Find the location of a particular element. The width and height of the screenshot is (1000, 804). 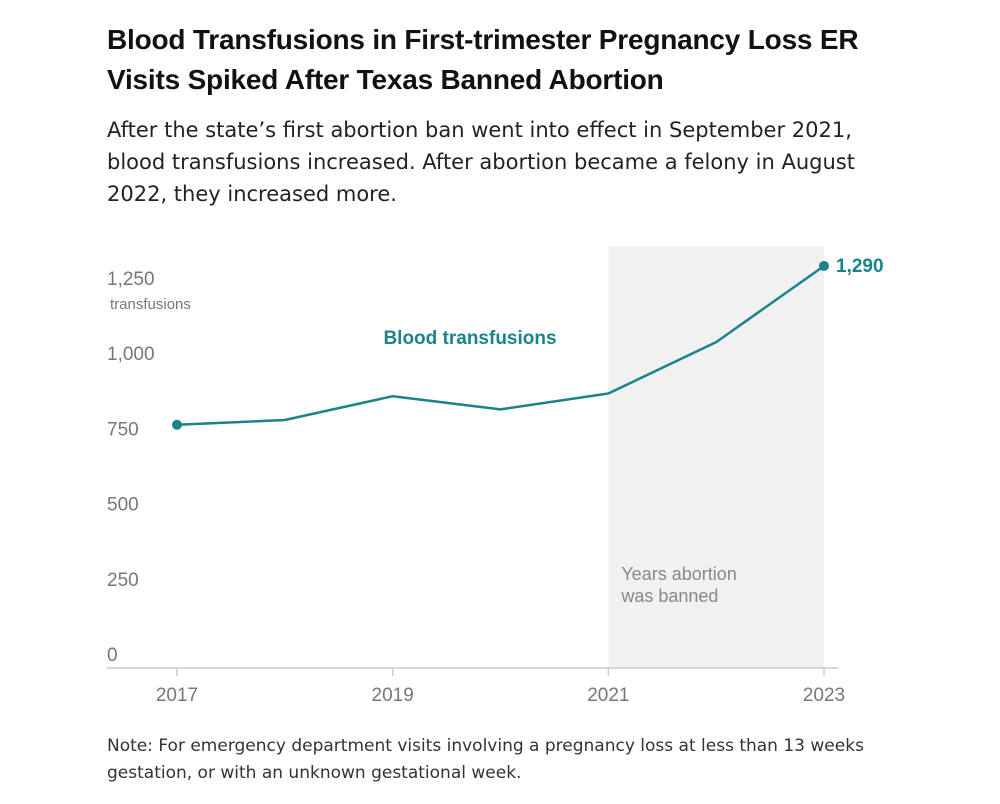

y-tick-label: 500 is located at coordinates (123, 505).